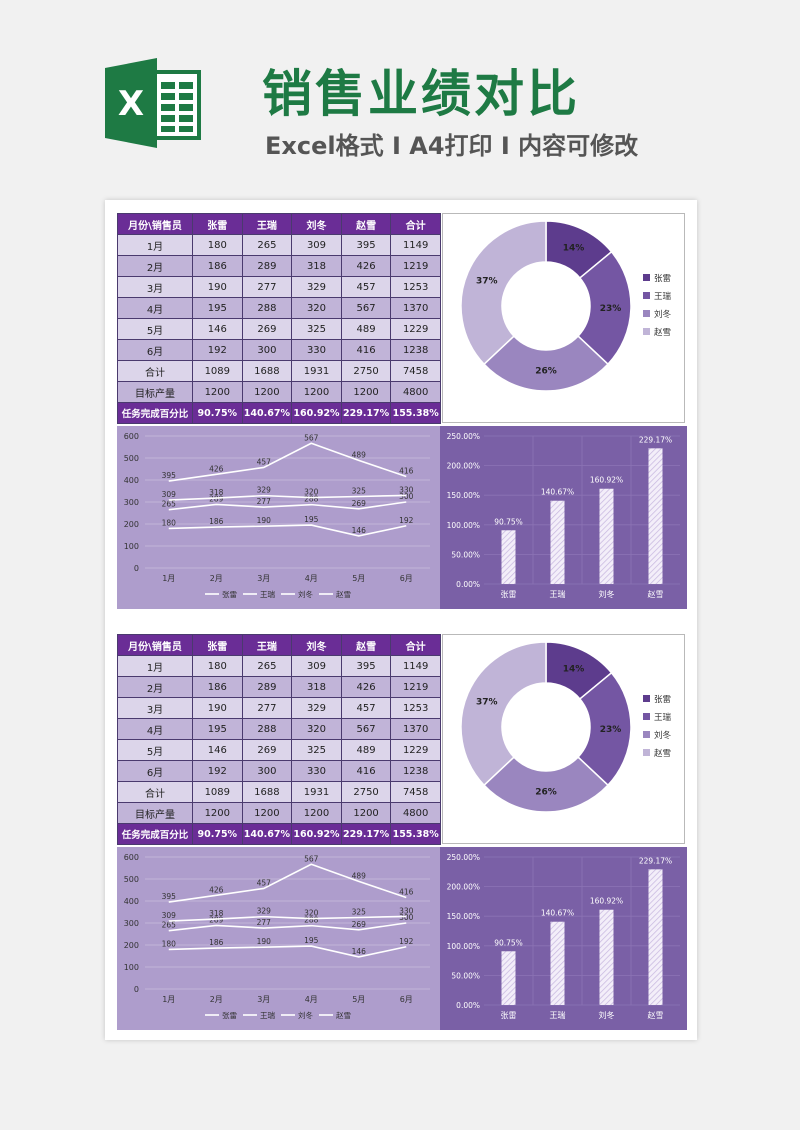 Image resolution: width=800 pixels, height=1130 pixels. Describe the element at coordinates (217, 750) in the screenshot. I see `table-cell: 146` at that location.